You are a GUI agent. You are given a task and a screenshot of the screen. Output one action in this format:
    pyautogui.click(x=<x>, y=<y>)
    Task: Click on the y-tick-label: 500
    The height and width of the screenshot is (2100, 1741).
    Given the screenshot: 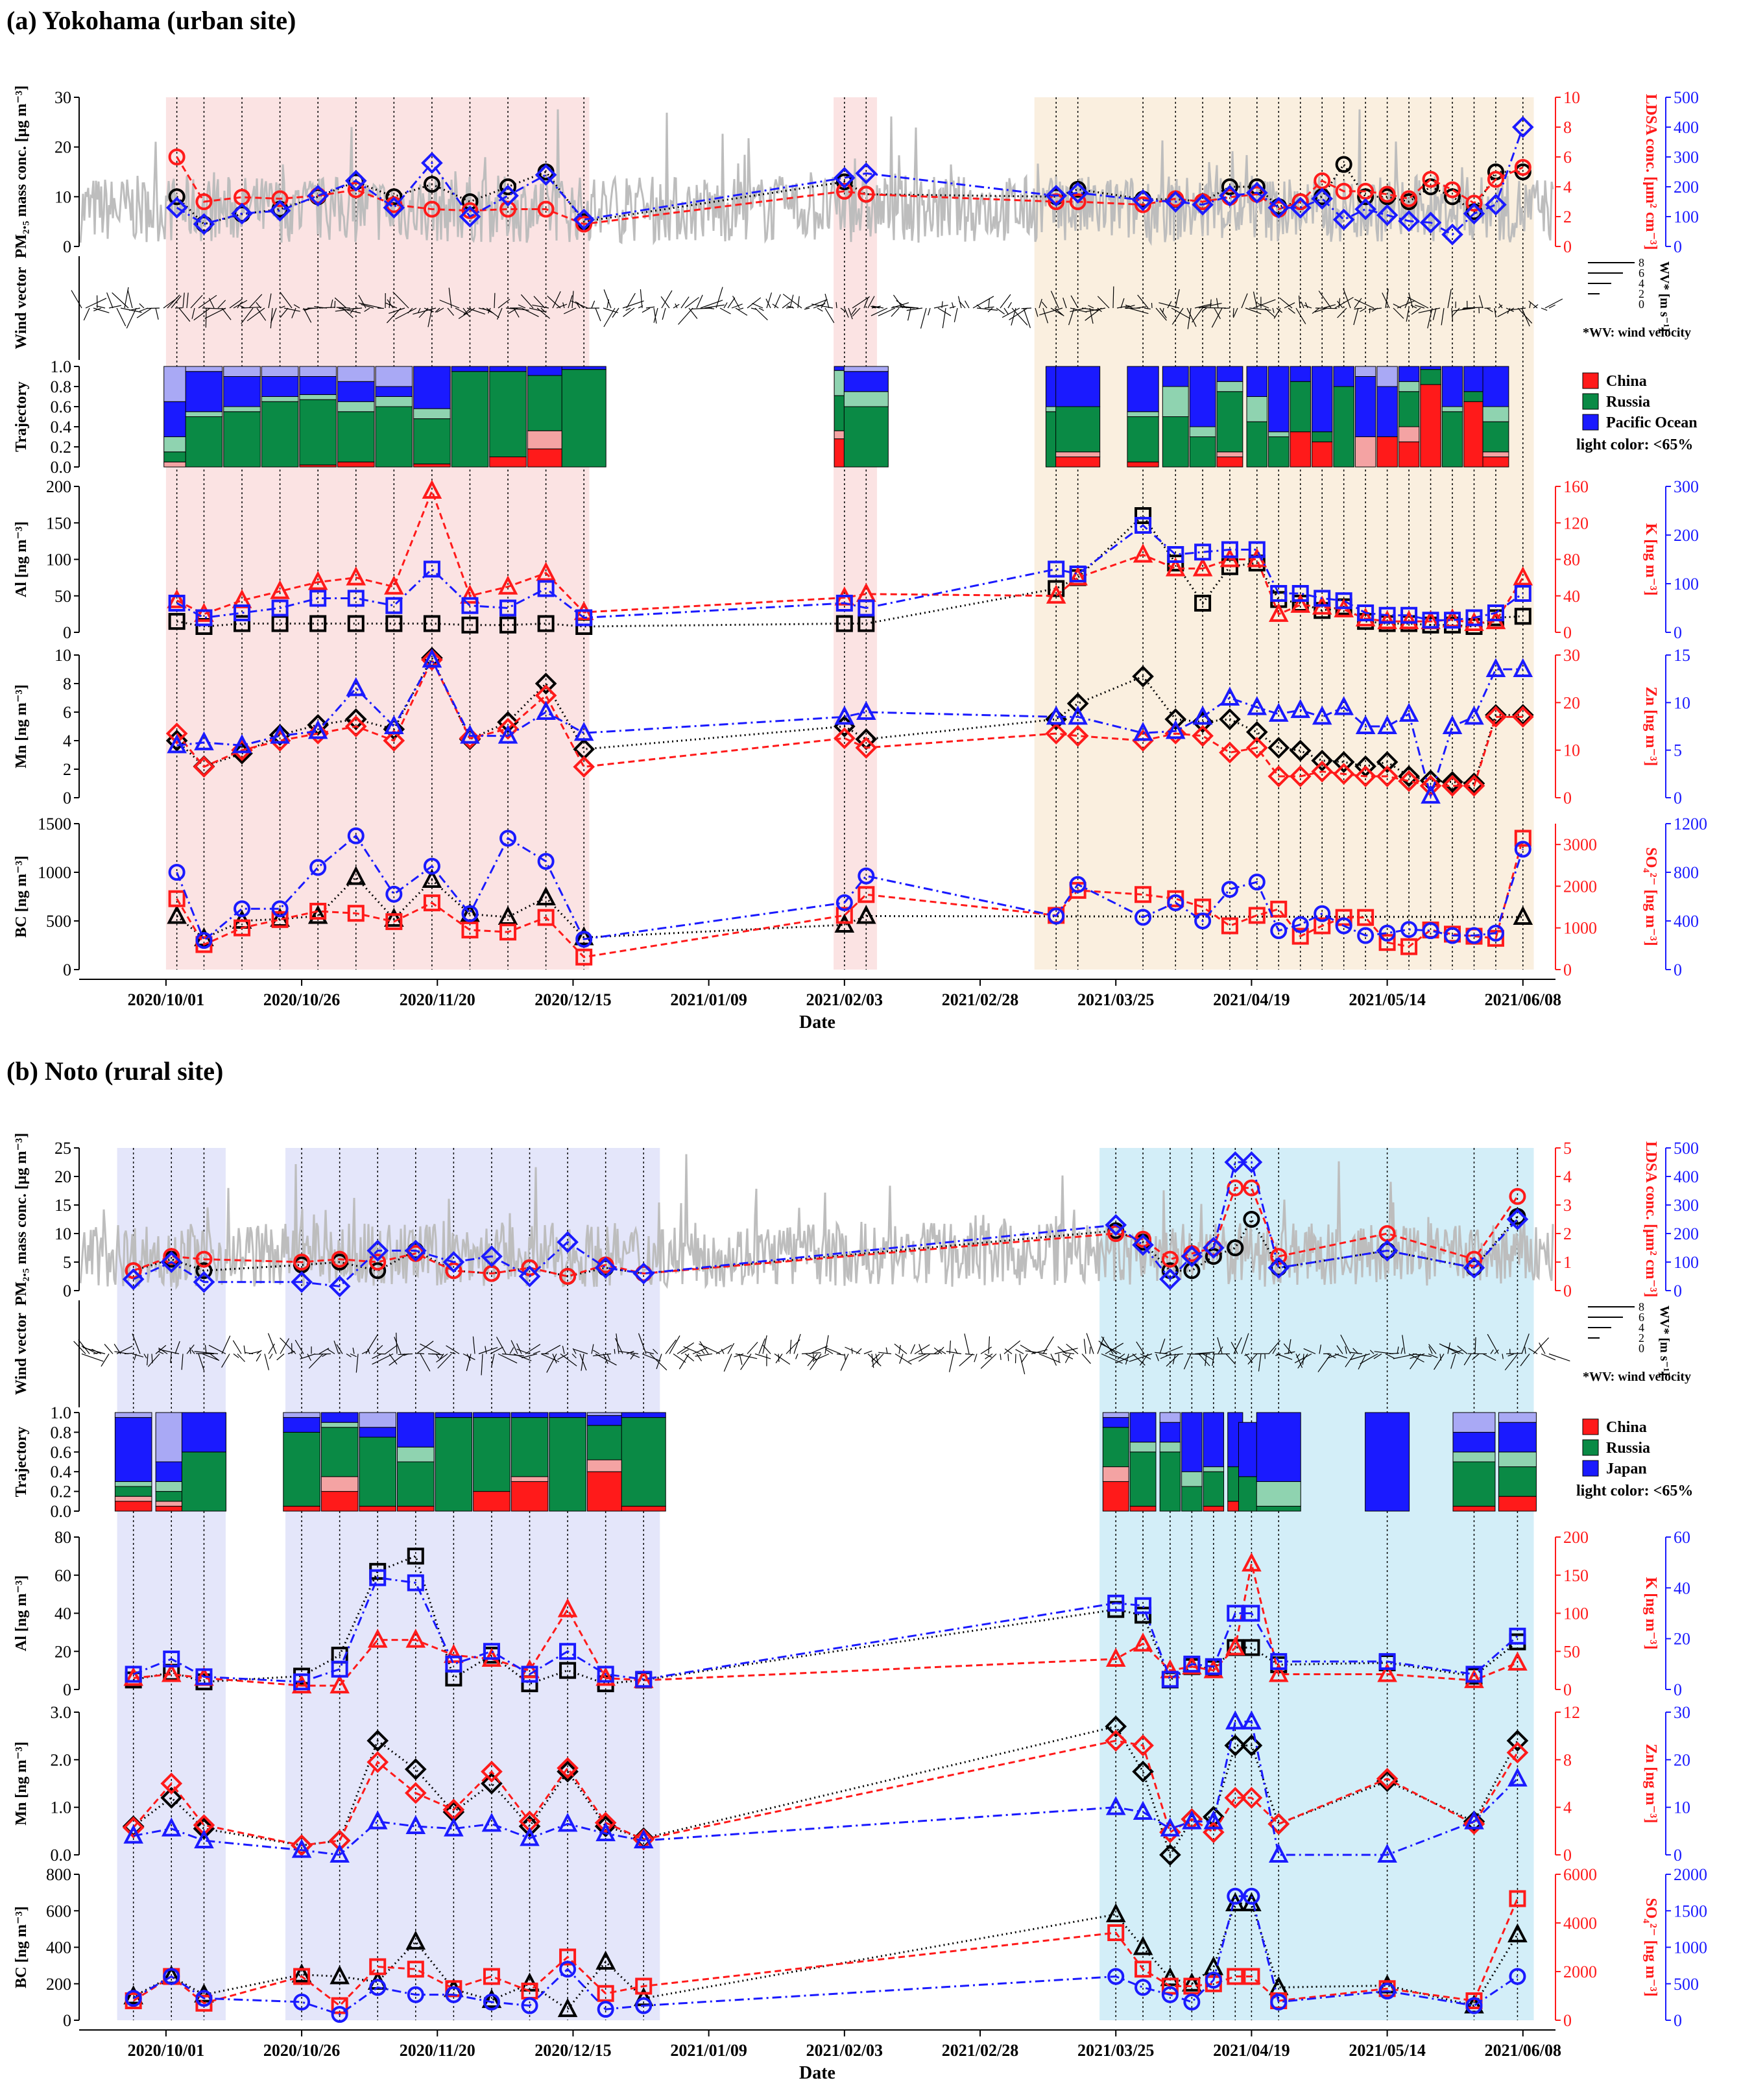 What is the action you would take?
    pyautogui.click(x=1686, y=1984)
    